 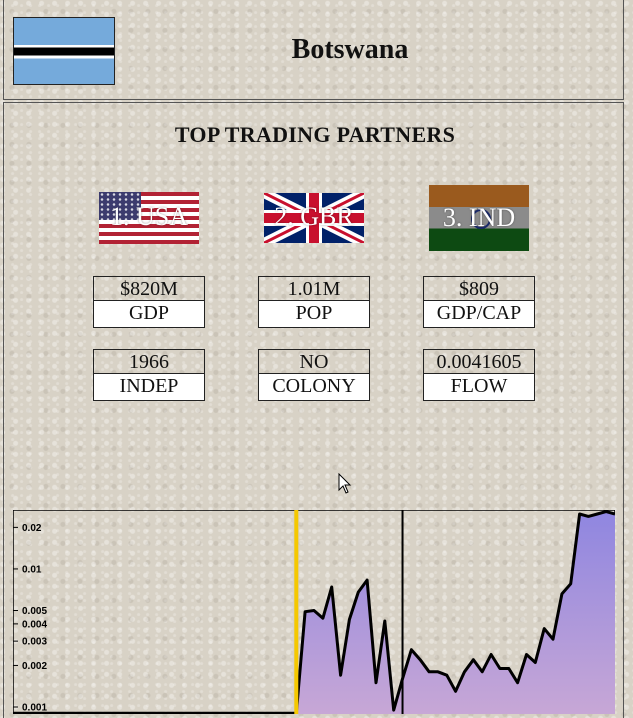 What do you see at coordinates (34, 624) in the screenshot?
I see `y-tick-label: 0.004` at bounding box center [34, 624].